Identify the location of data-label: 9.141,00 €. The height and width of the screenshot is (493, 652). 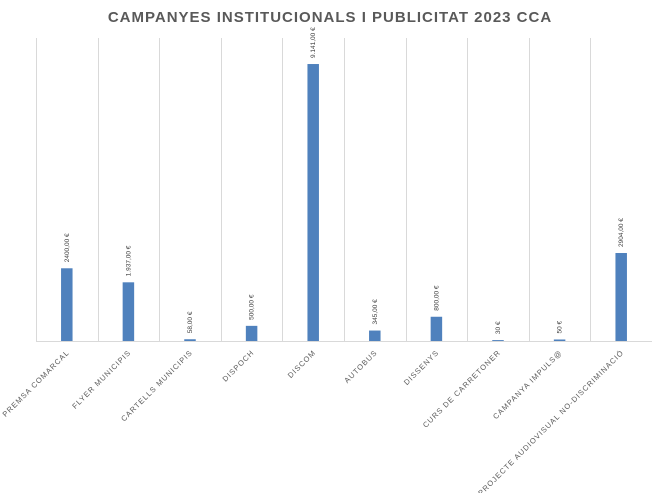
(313, 42).